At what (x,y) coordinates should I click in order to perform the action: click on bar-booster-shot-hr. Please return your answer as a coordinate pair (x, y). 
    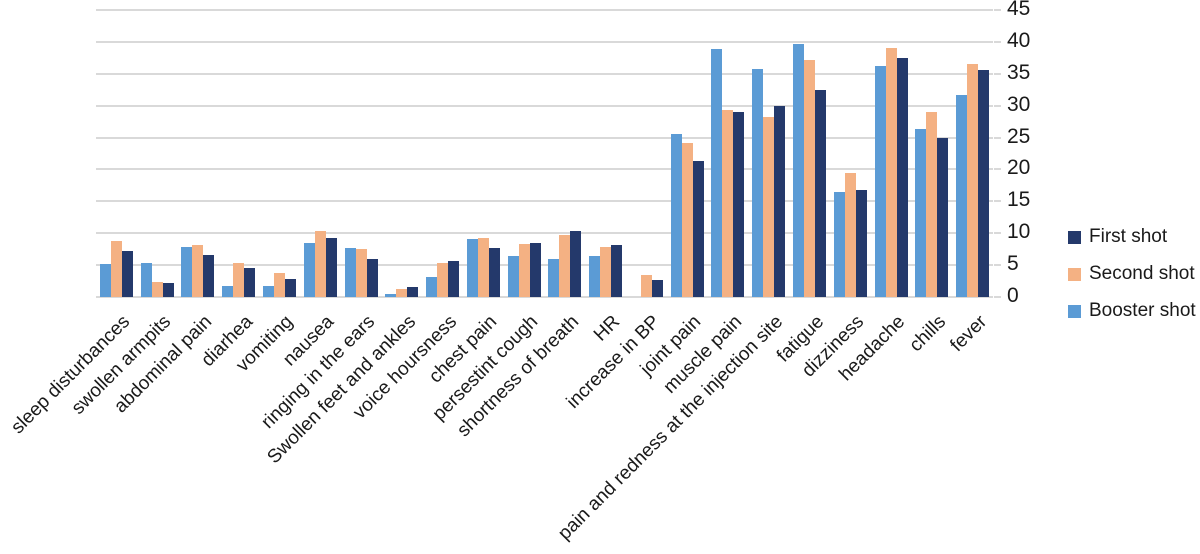
    Looking at the image, I should click on (595, 276).